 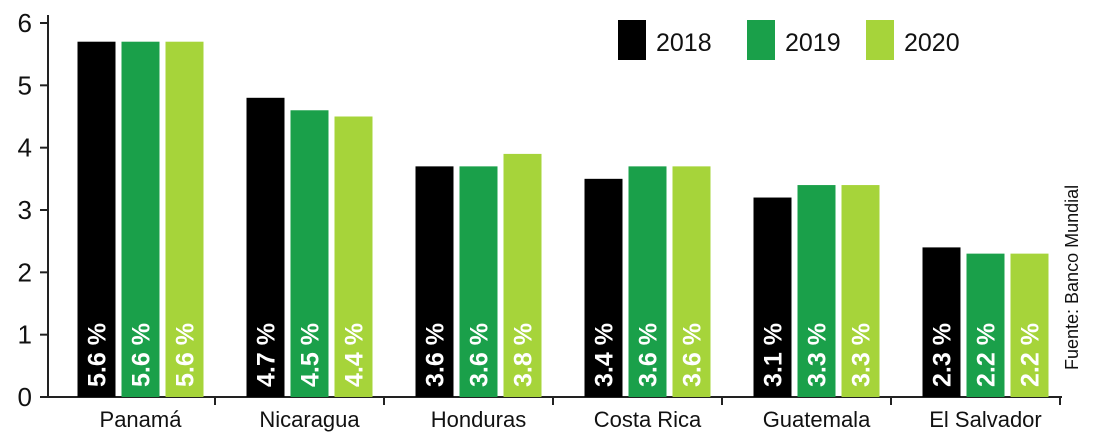 I want to click on legend-swatch-2020, so click(x=880, y=40).